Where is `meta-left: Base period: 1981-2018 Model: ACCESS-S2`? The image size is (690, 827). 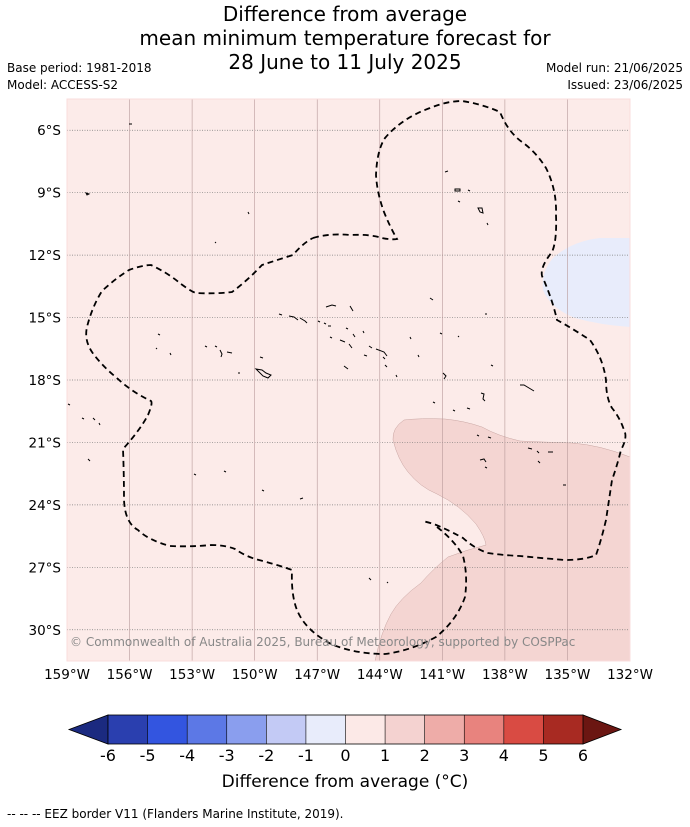
meta-left: Base period: 1981-2018 Model: ACCESS-S2 is located at coordinates (79, 77).